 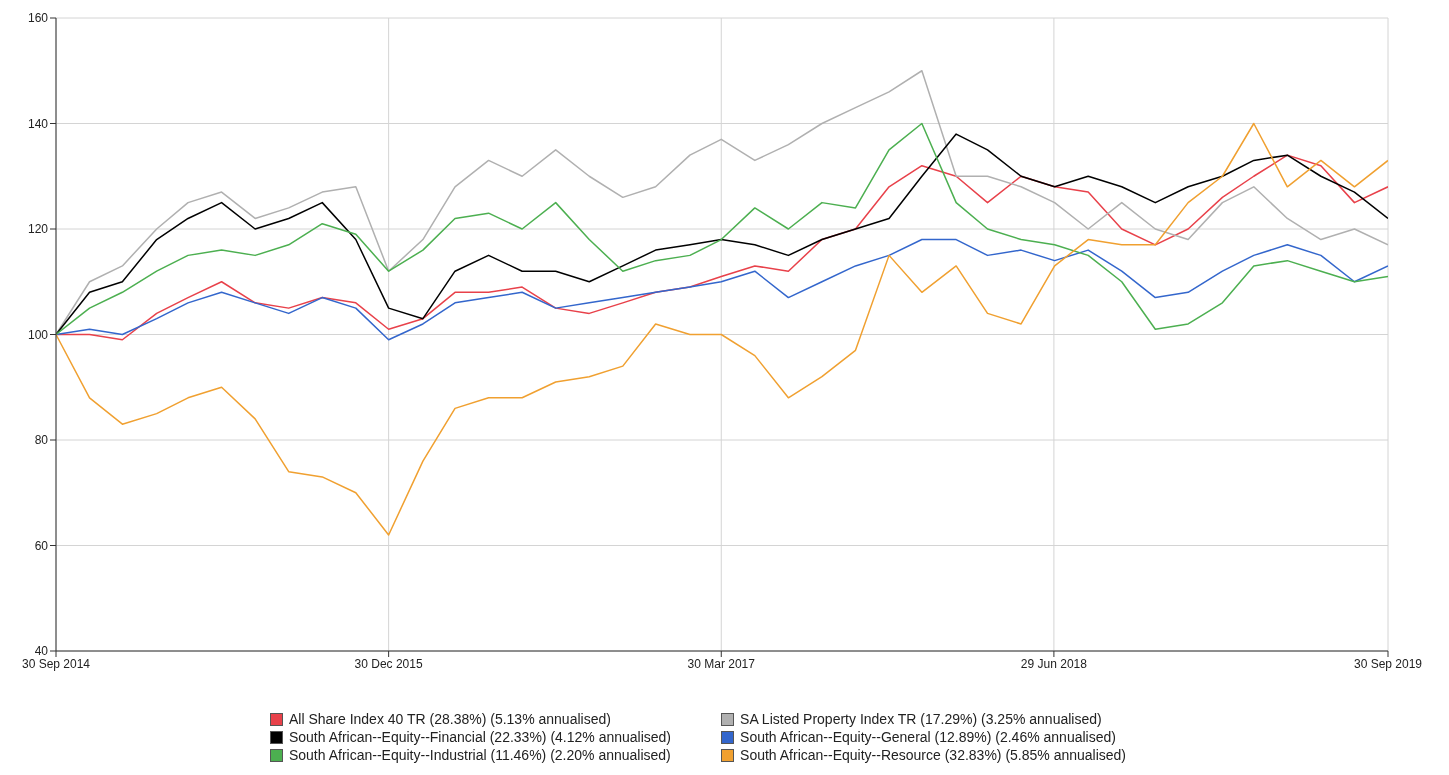 What do you see at coordinates (480, 737) in the screenshot?
I see `legend-label: South African--Equity--Financial (22.33%) (4.12% annualised)` at bounding box center [480, 737].